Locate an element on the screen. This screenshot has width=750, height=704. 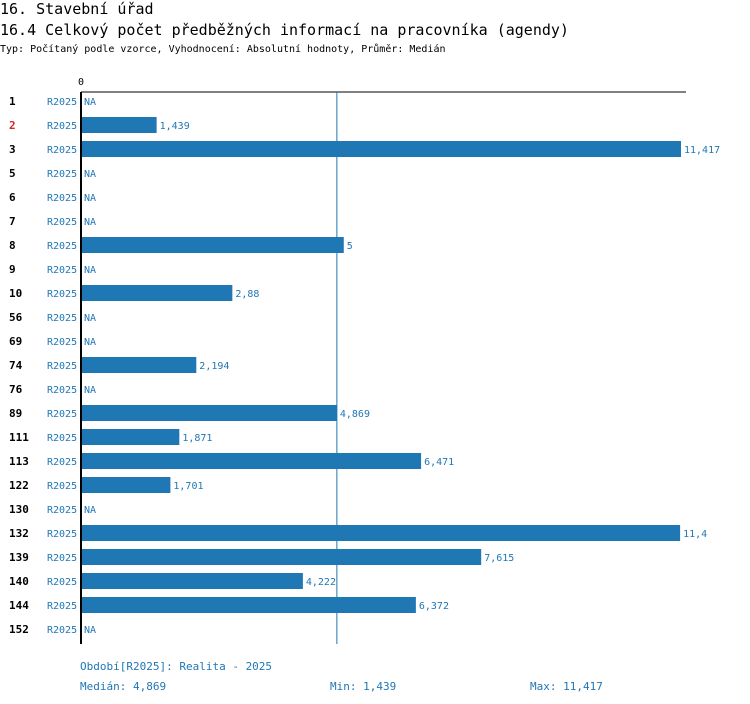
data-label: 7,615 is located at coordinates (499, 558).